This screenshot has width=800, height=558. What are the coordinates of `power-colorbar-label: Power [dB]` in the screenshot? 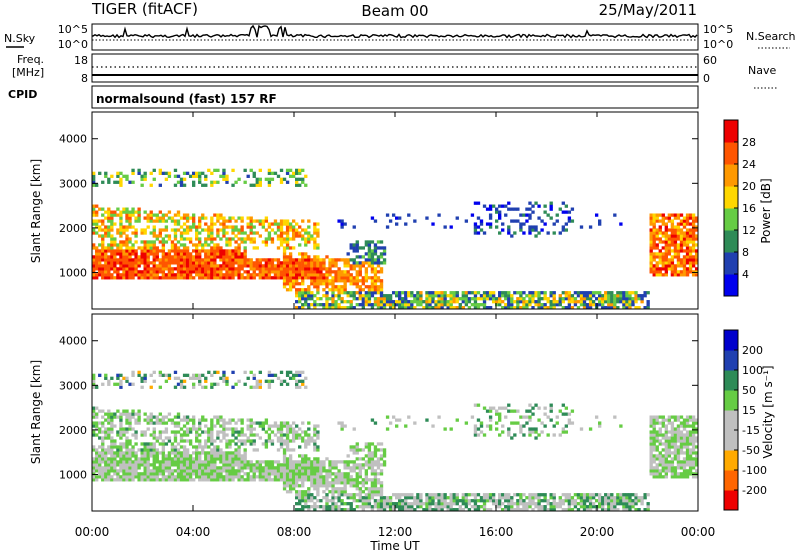 It's located at (766, 210).